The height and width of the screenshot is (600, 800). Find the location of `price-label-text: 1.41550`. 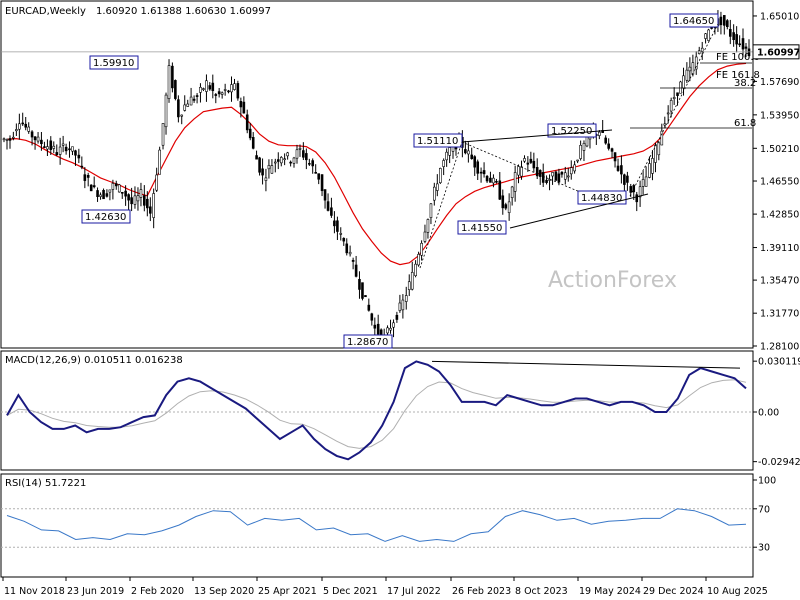

price-label-text: 1.41550 is located at coordinates (481, 228).